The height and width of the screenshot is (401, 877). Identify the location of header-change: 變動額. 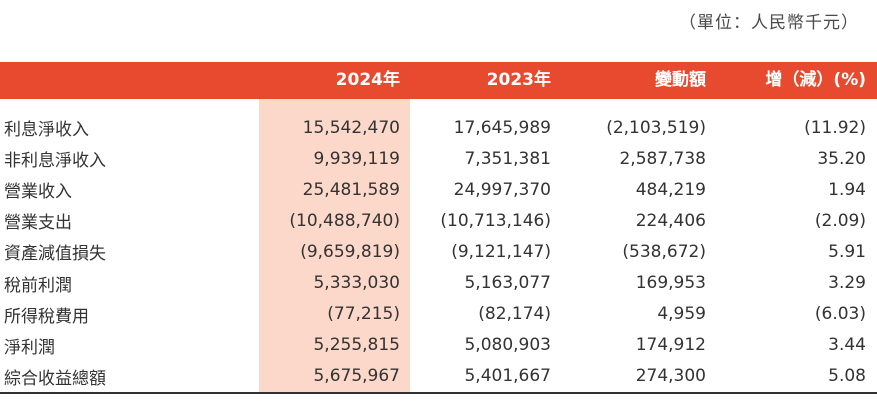
(680, 80).